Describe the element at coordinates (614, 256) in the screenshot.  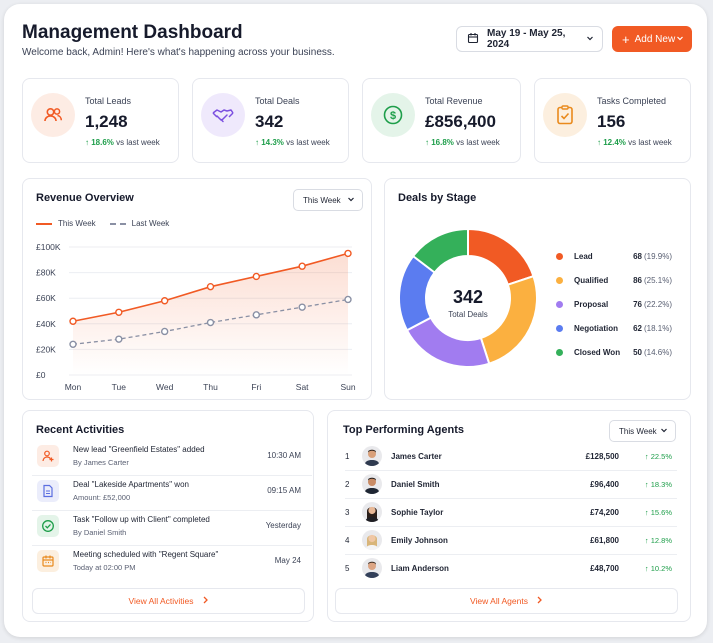
I see `legend-item-lead: Lead 68 (19.9%)` at that location.